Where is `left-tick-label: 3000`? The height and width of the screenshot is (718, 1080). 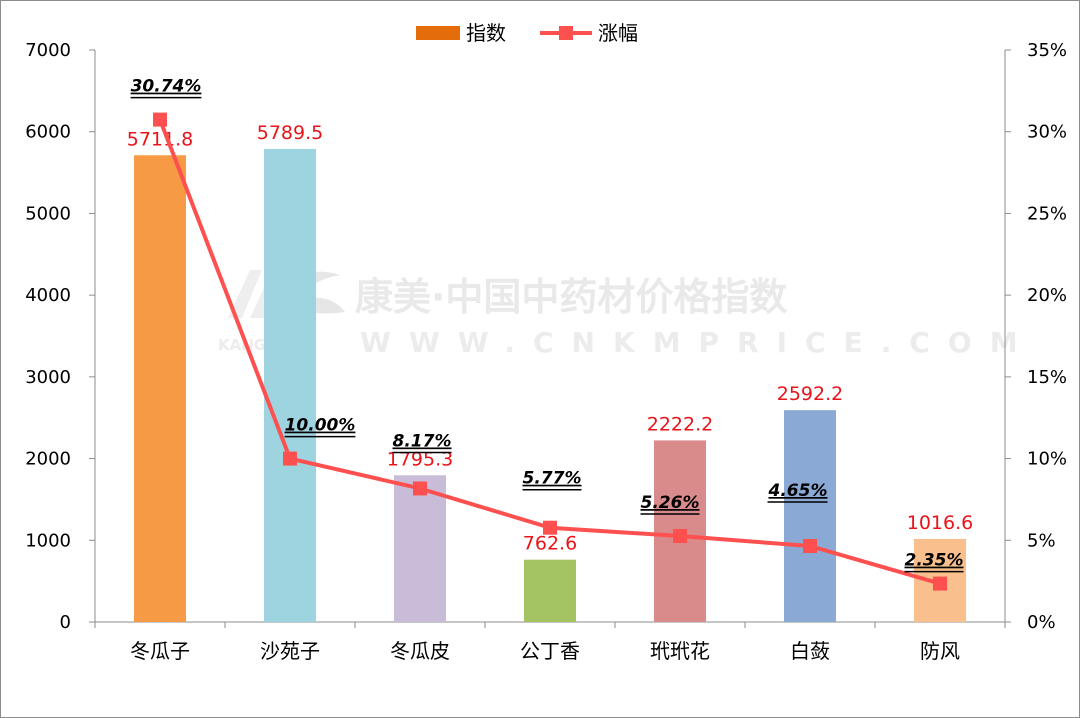
left-tick-label: 3000 is located at coordinates (48, 377).